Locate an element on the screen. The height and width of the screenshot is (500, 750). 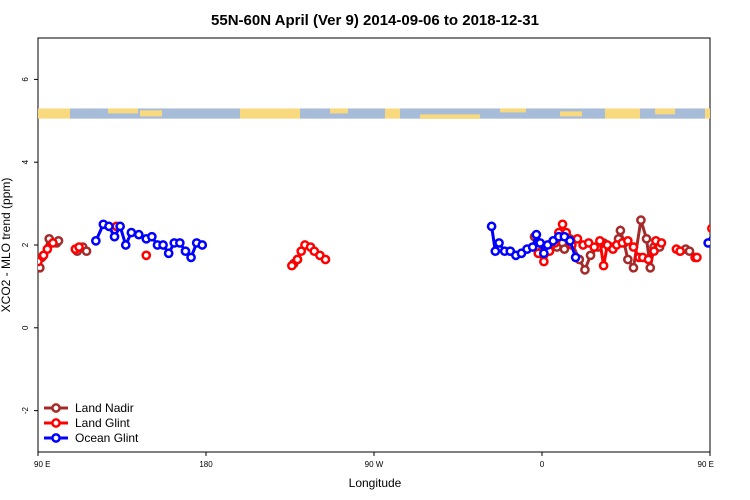
x-axis: 90 E 180 90 W 0 90 E is located at coordinates (374, 460).